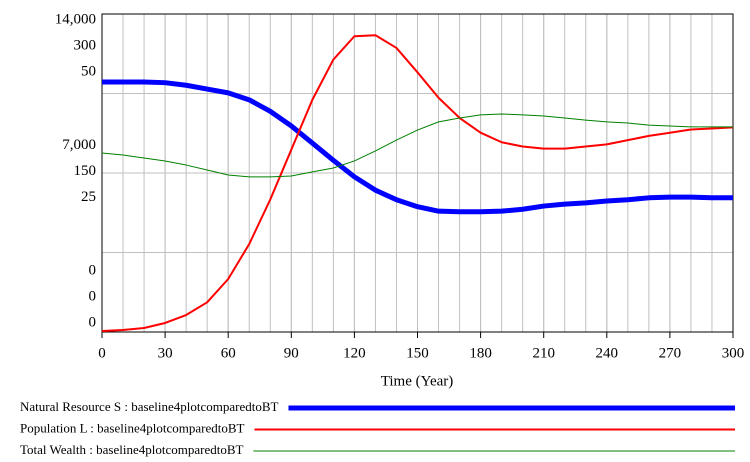 This screenshot has width=750, height=462. I want to click on y-tick-label: 7,000, so click(79, 145).